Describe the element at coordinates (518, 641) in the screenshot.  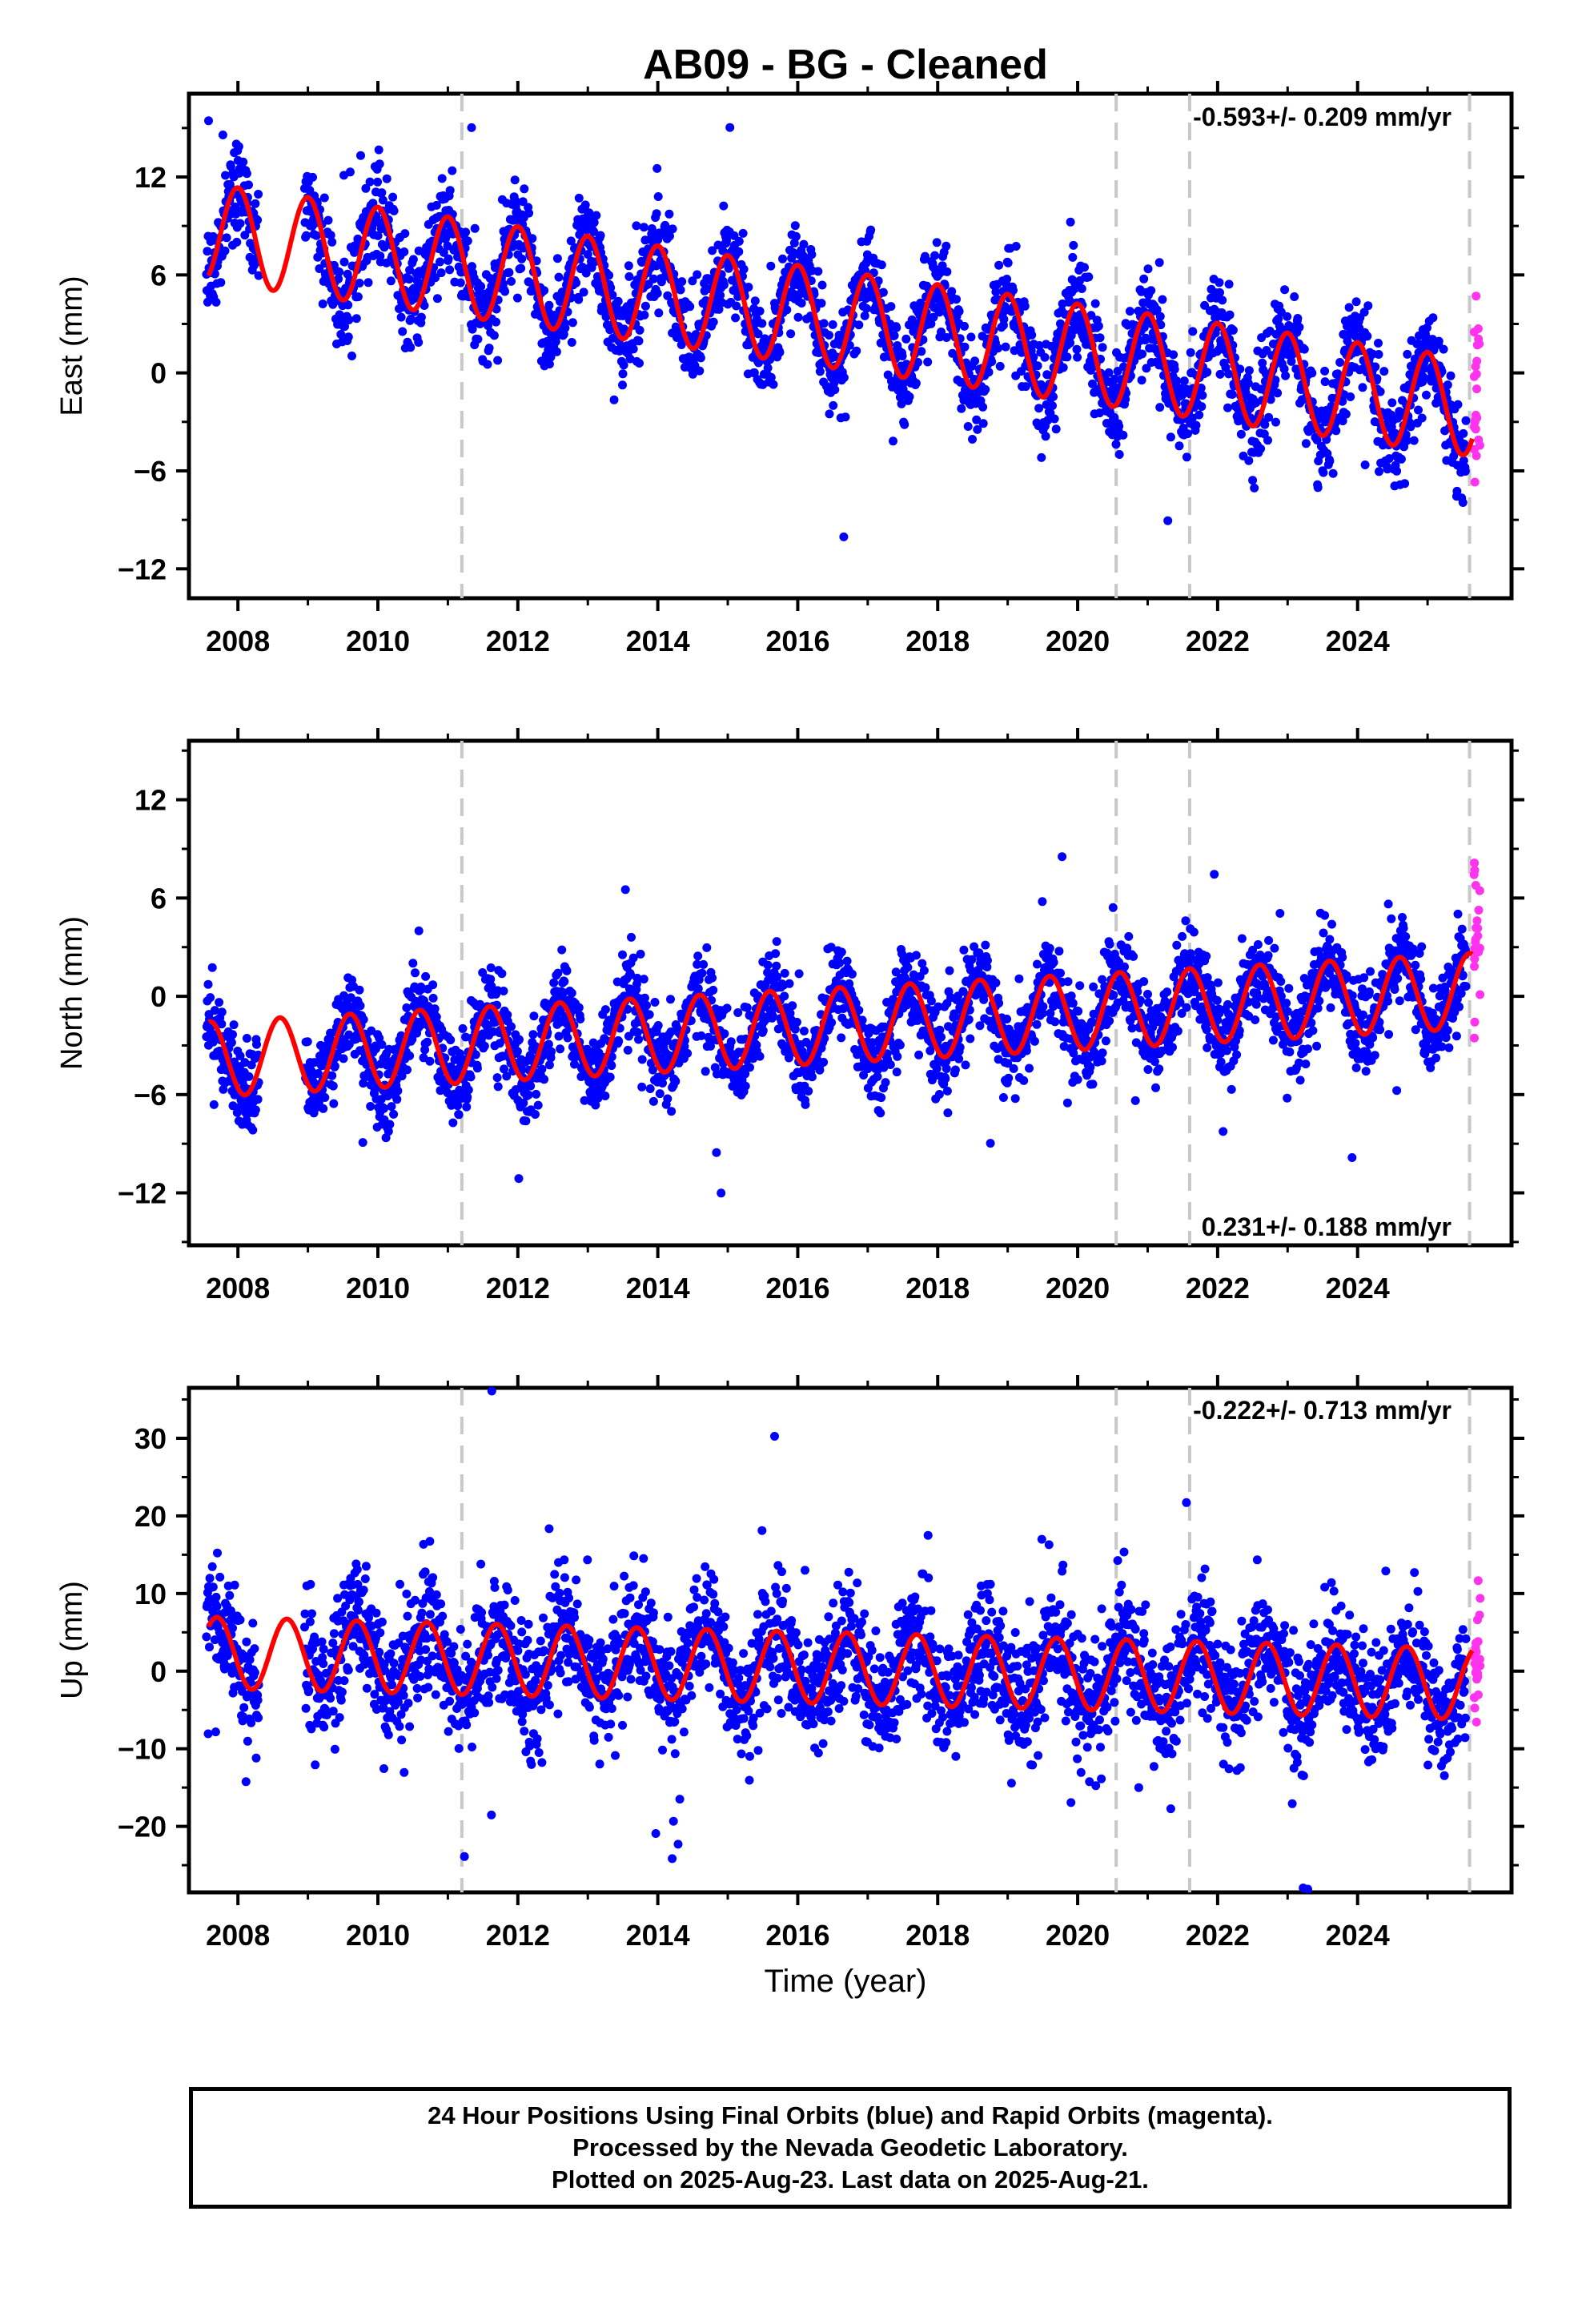
I see `x-tick-label: 2012` at that location.